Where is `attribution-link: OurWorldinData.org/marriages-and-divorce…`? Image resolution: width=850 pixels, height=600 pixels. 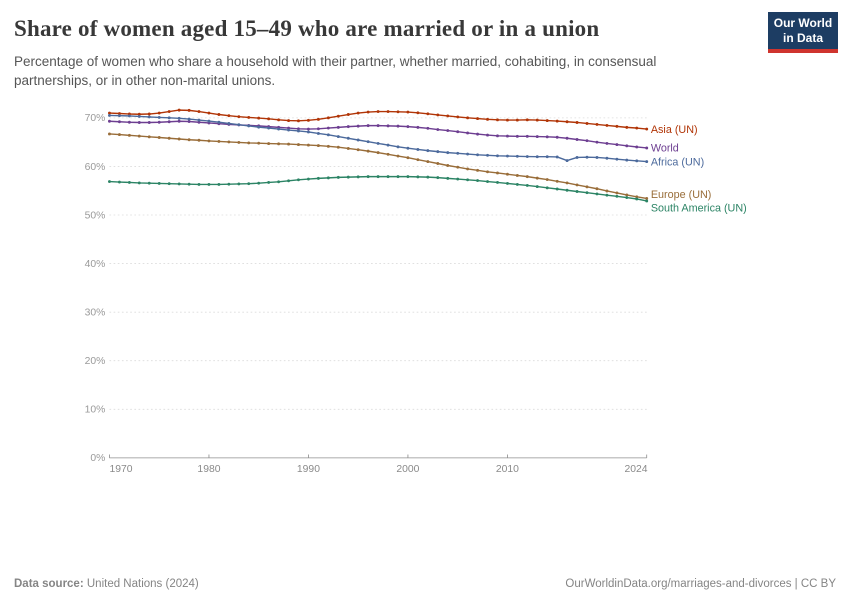
attribution-link: OurWorldinData.org/marriages-and-divorce… is located at coordinates (700, 584).